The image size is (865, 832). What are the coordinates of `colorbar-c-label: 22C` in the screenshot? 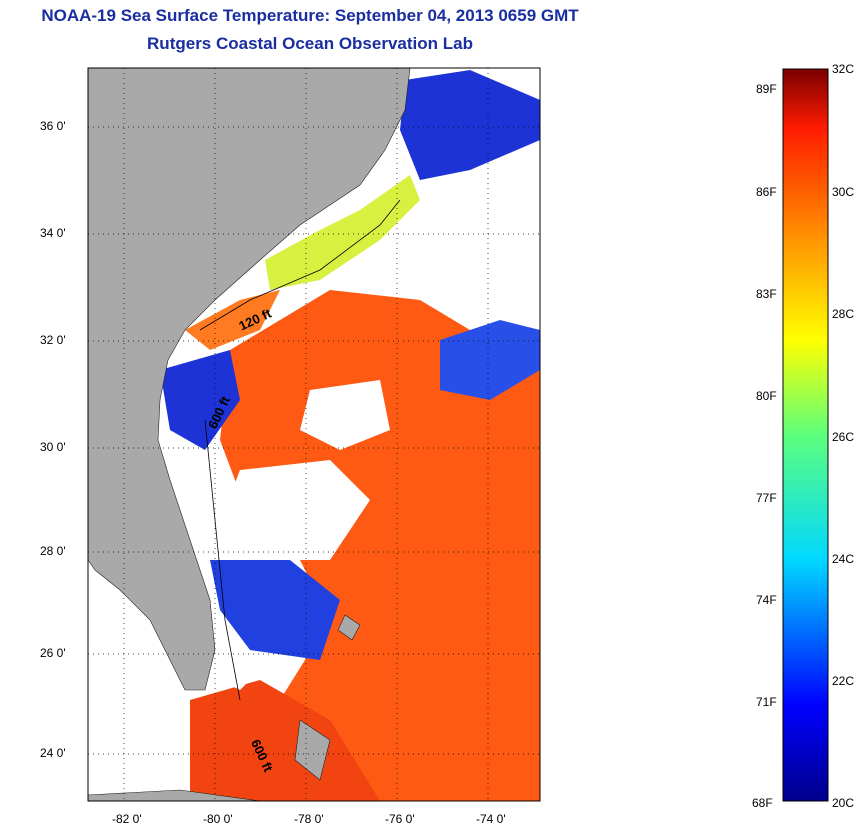 It's located at (843, 681).